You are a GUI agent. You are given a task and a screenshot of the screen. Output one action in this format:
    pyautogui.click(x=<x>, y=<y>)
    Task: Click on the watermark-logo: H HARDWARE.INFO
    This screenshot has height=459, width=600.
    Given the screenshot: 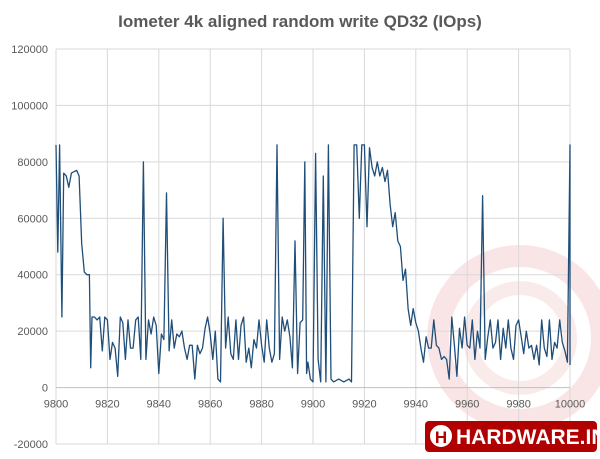 What is the action you would take?
    pyautogui.click(x=512, y=436)
    